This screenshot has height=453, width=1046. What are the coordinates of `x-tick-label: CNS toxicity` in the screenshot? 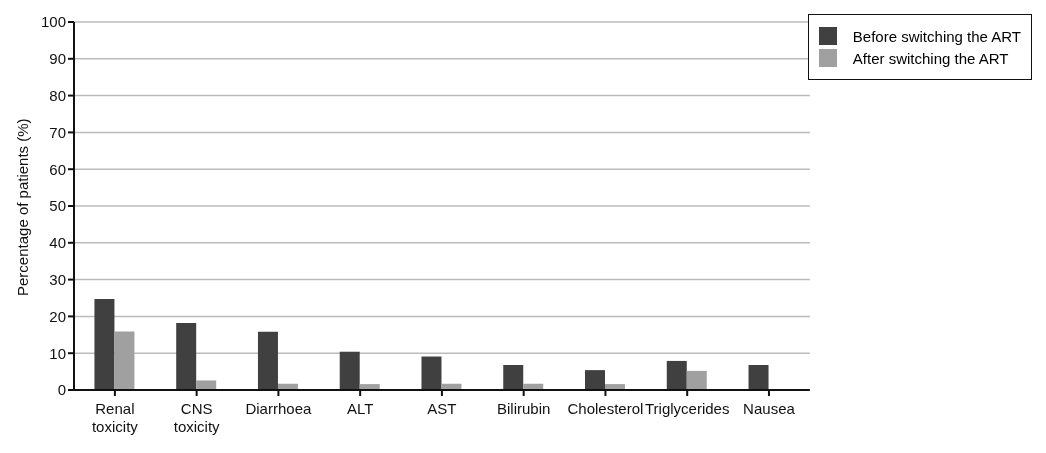 It's located at (197, 417).